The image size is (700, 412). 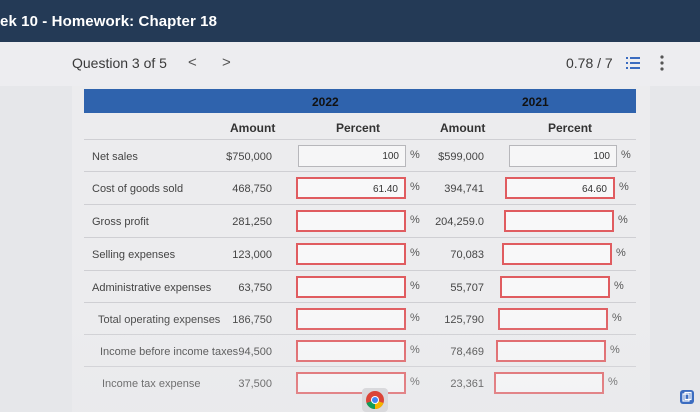 I want to click on amount-2021-cell: 55,707, so click(x=467, y=288).